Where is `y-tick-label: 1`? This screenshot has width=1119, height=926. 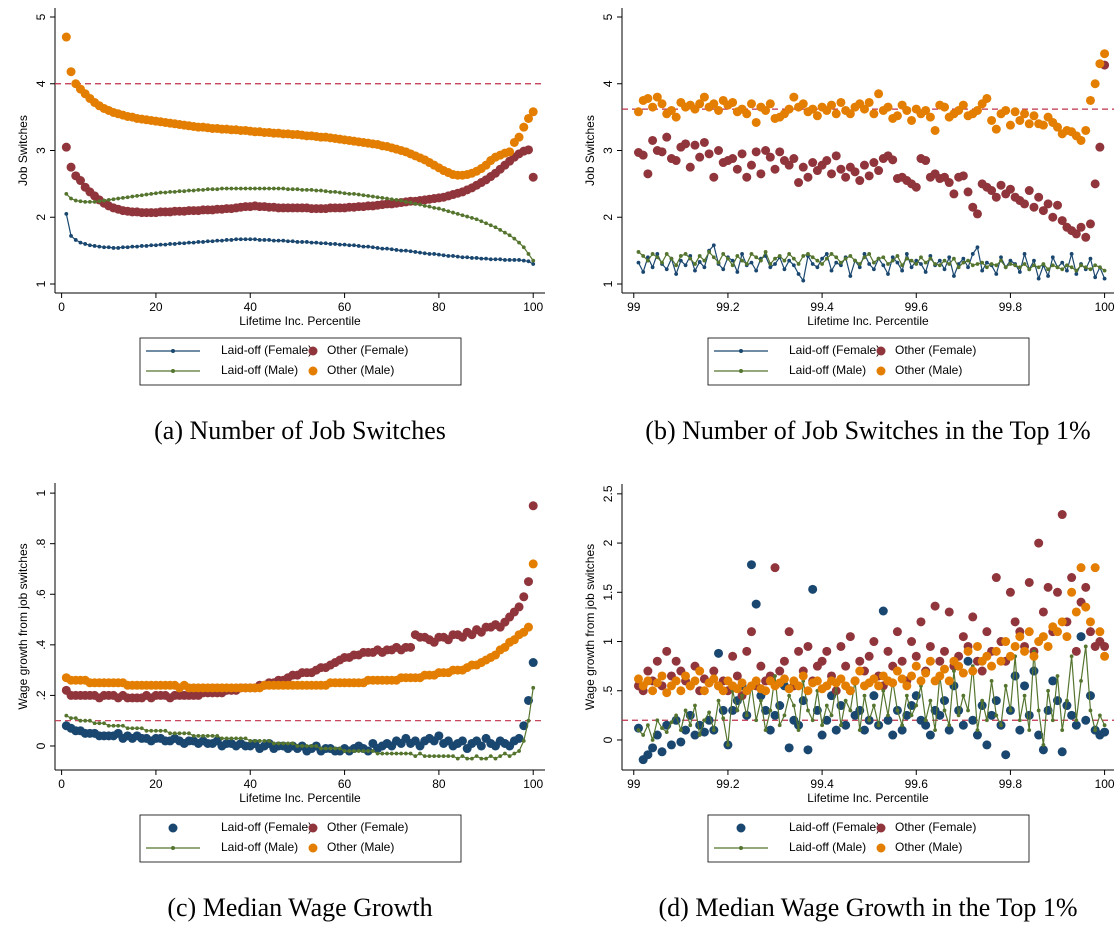 y-tick-label: 1 is located at coordinates (41, 492).